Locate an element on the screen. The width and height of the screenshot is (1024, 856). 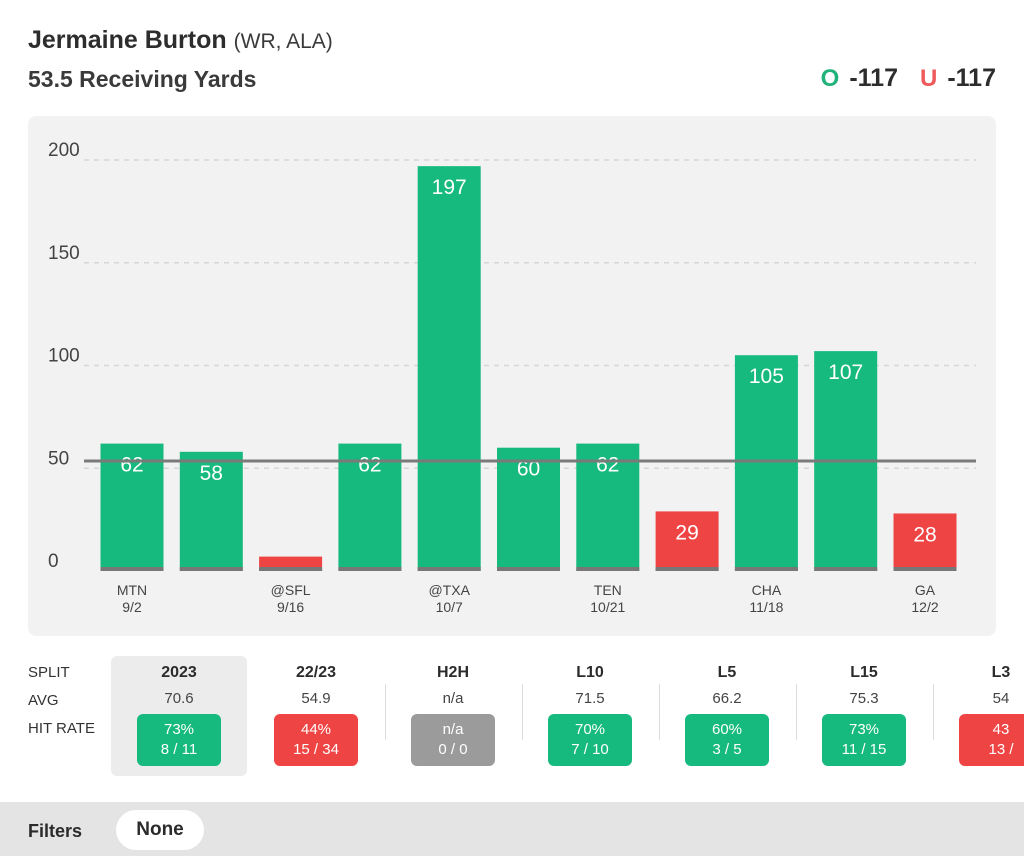
split-label: SPLIT is located at coordinates (49, 672).